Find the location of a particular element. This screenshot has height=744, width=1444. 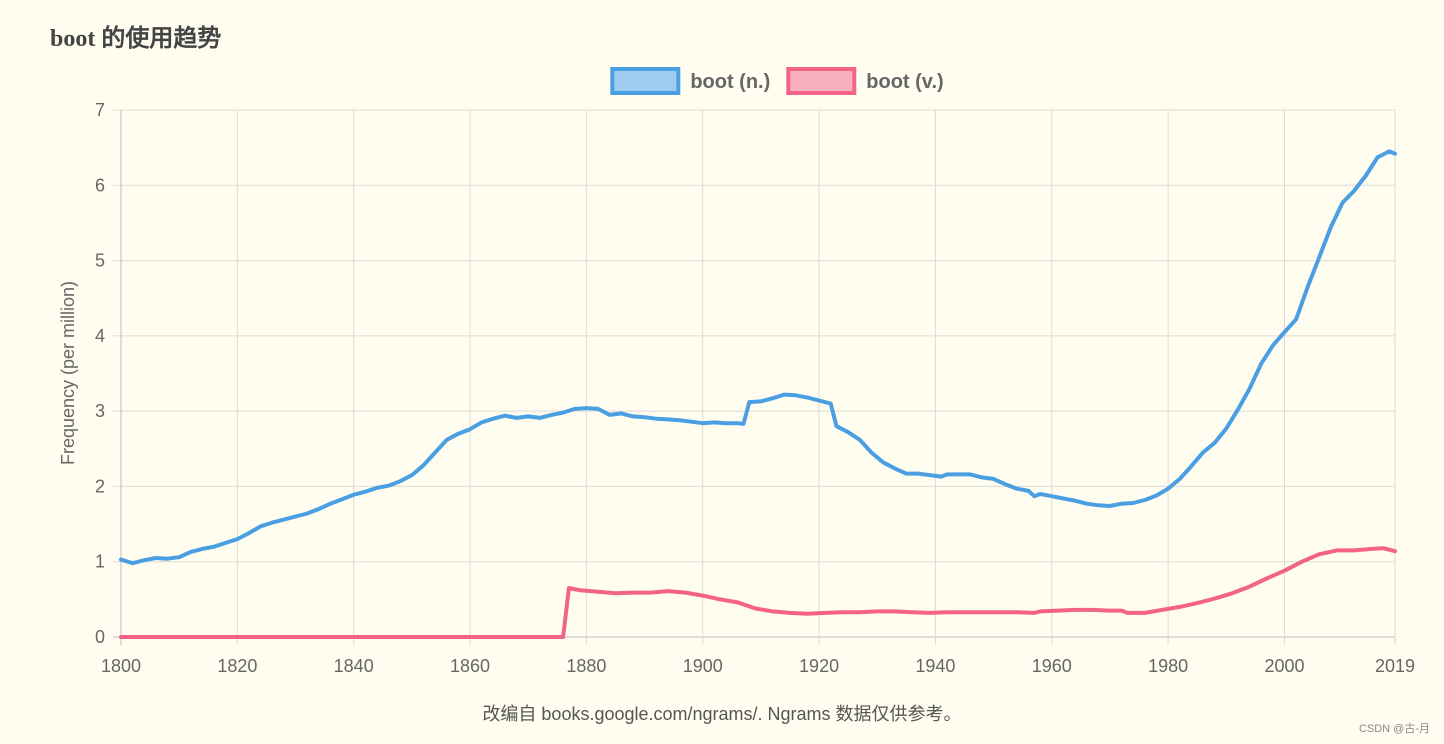

x-tick-label: 1860 is located at coordinates (470, 666).